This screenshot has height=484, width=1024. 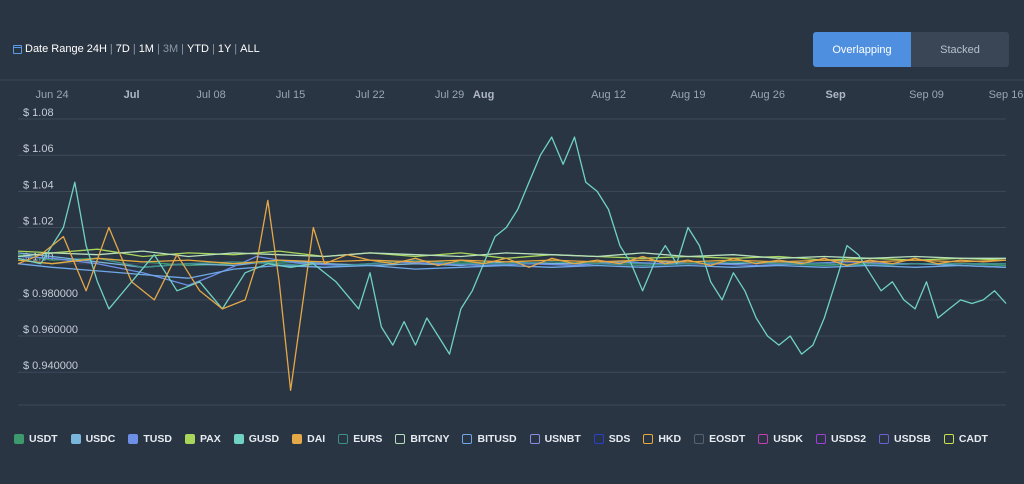 What do you see at coordinates (767, 95) in the screenshot?
I see `x-tick-label: Aug 26` at bounding box center [767, 95].